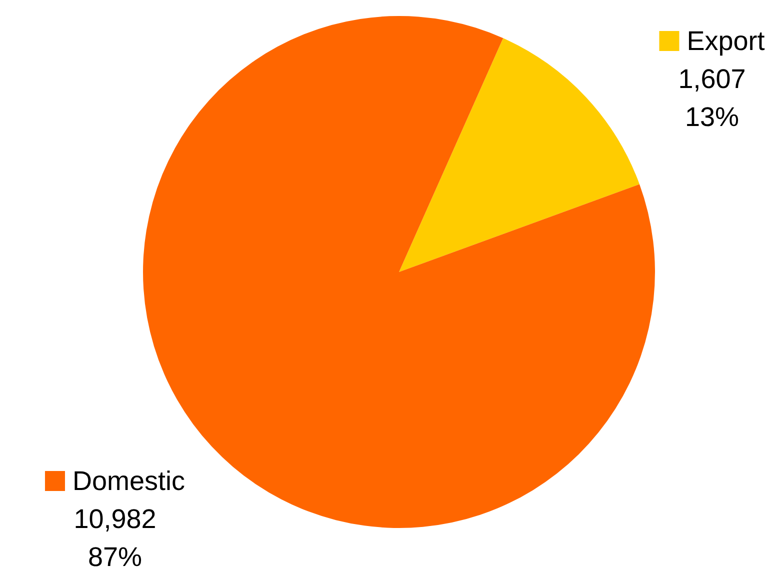  Describe the element at coordinates (722, 41) in the screenshot. I see `legend-label: Export` at that location.